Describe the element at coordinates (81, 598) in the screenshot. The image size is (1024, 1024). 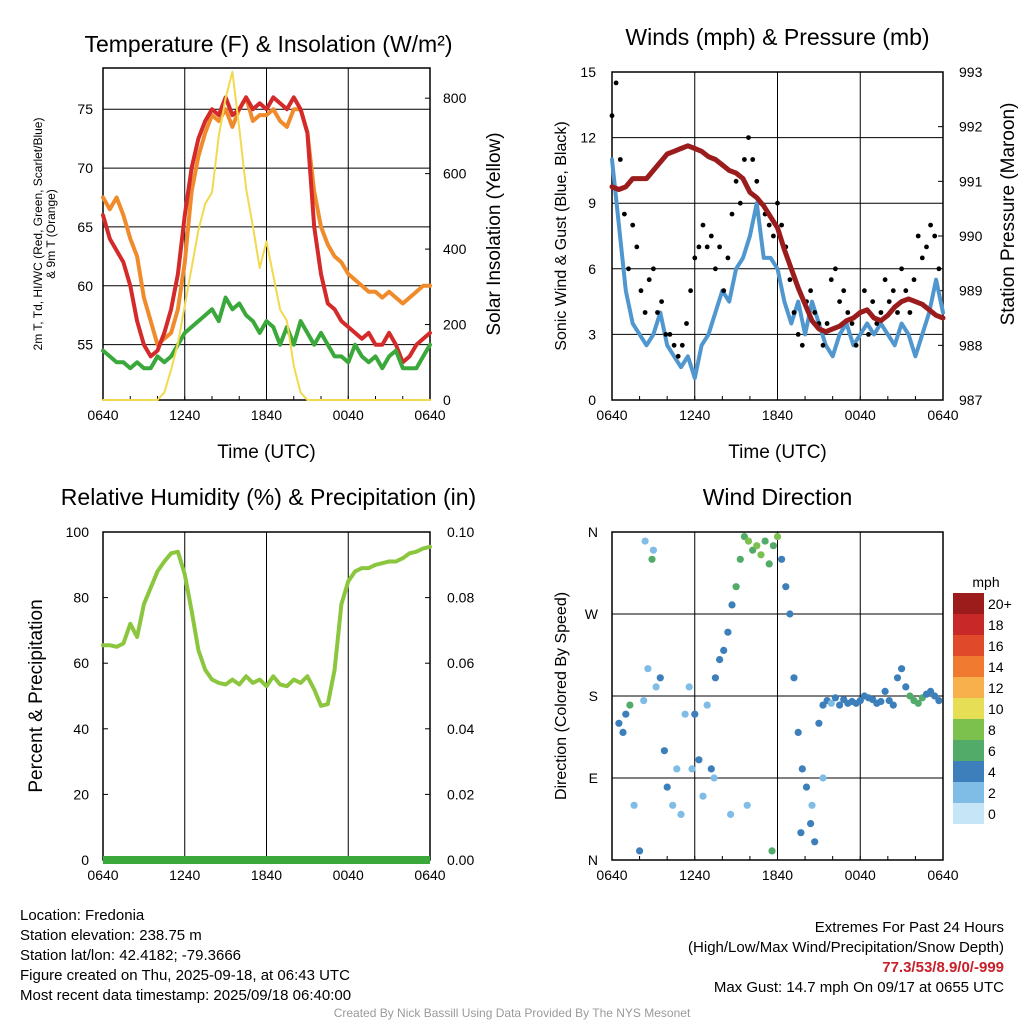
I see `y-tick-label: 80` at that location.